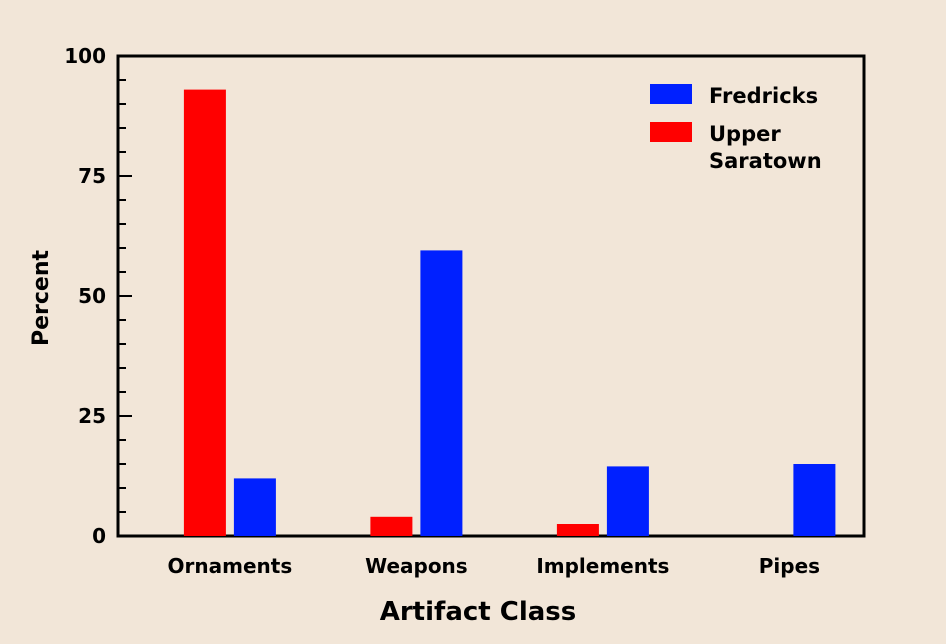  I want to click on y-tick-label: 100, so click(85, 56).